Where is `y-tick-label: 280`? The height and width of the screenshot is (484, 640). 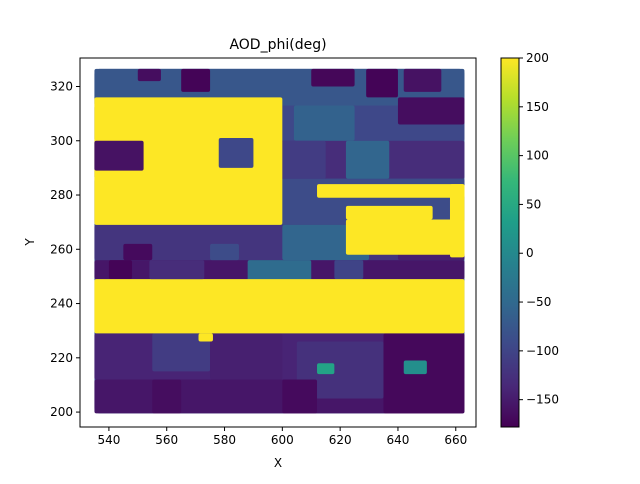
y-tick-label: 280 is located at coordinates (61, 195).